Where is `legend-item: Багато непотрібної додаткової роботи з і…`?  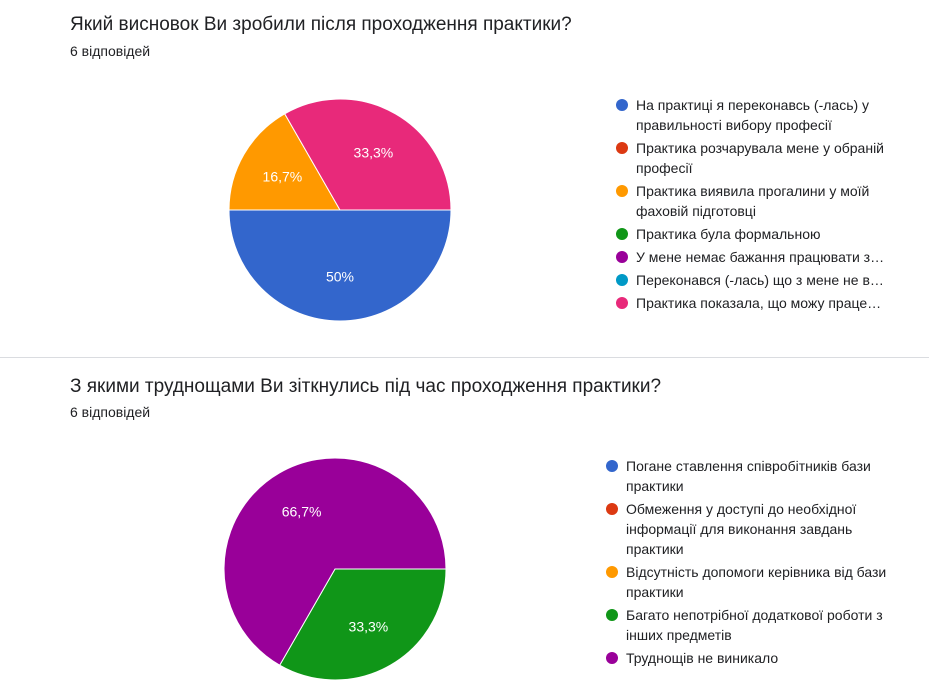
legend-item: Багато непотрібної додаткової роботи з і… is located at coordinates (751, 625).